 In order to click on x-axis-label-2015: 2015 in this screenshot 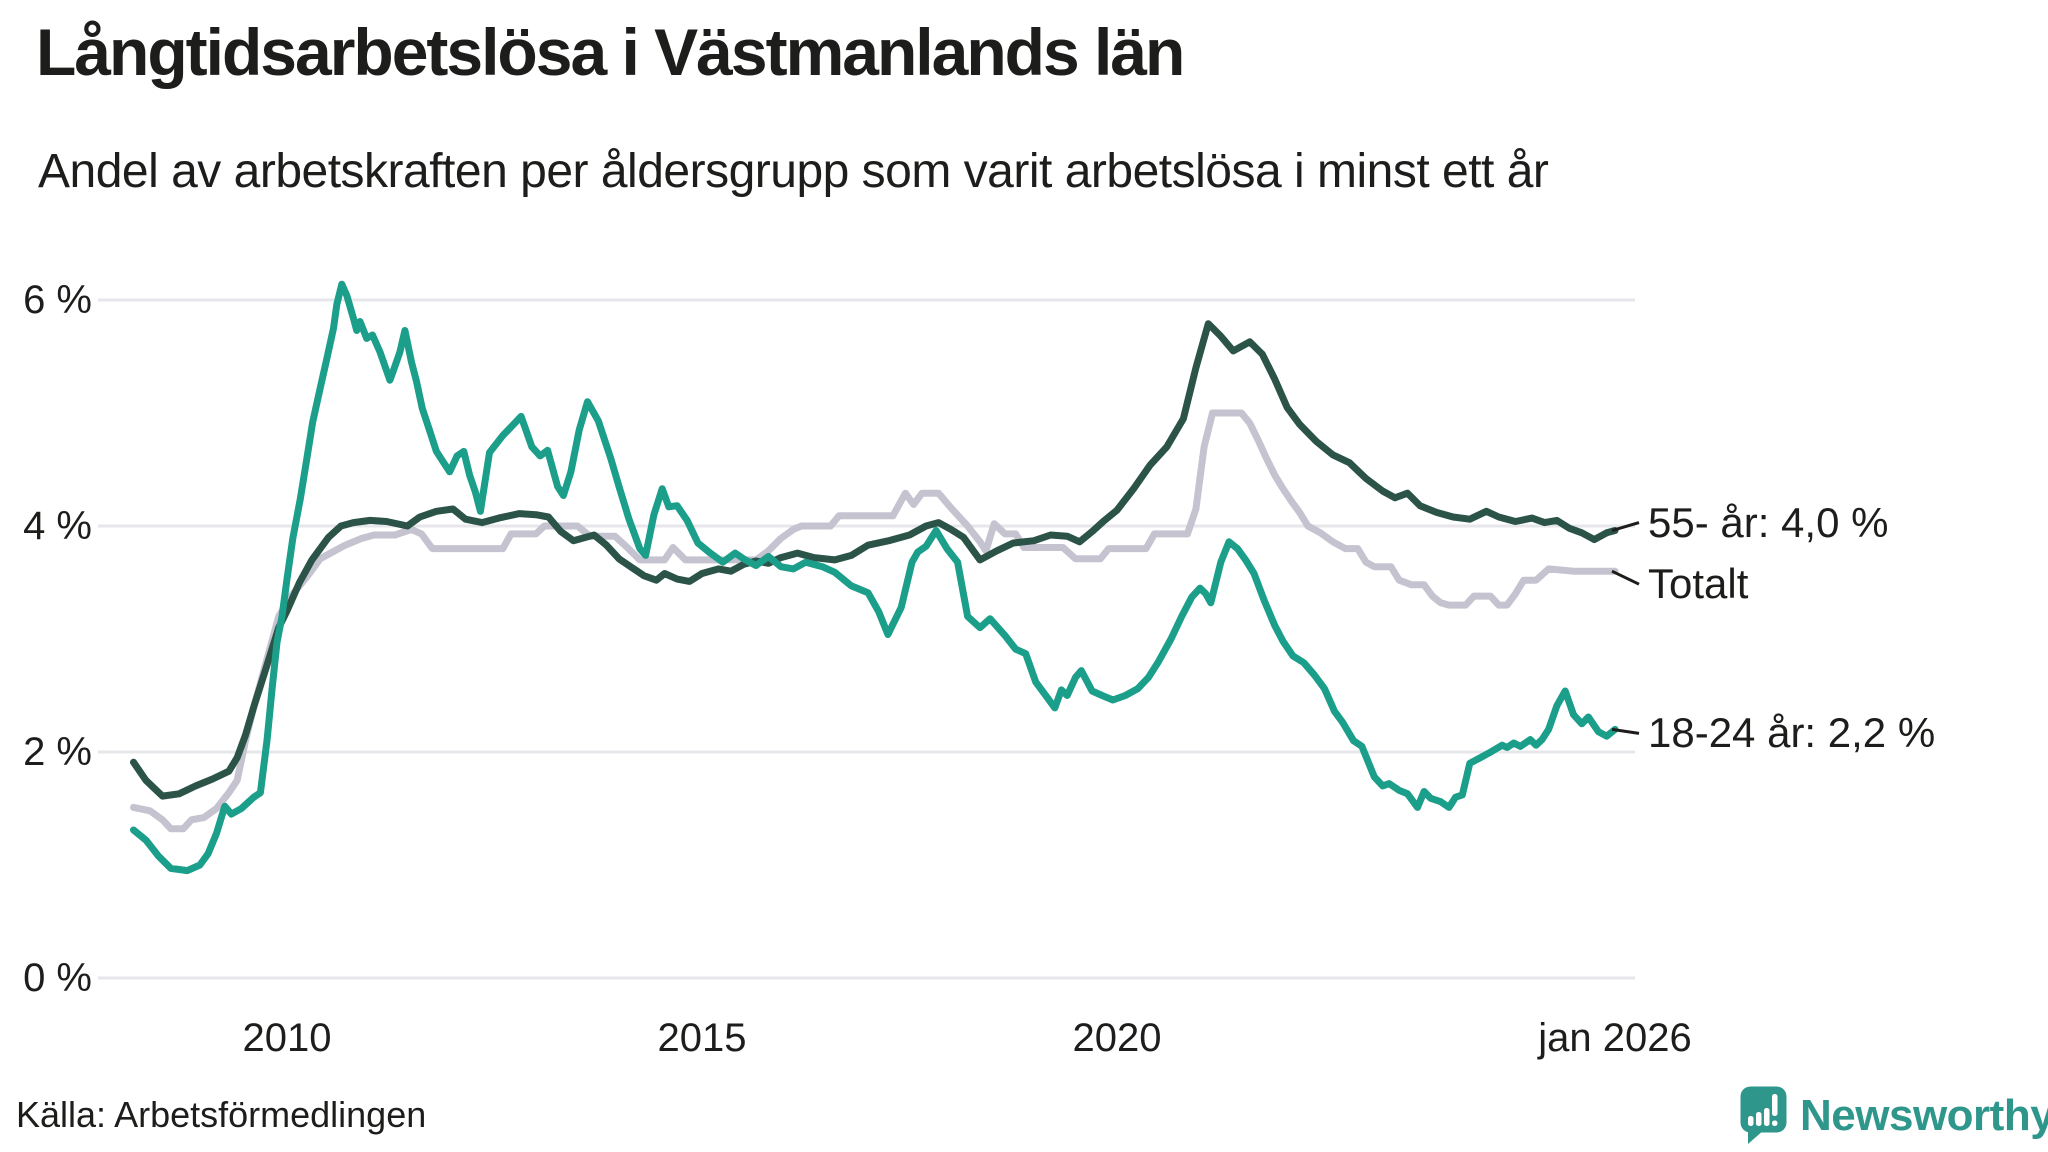, I will do `click(702, 1038)`.